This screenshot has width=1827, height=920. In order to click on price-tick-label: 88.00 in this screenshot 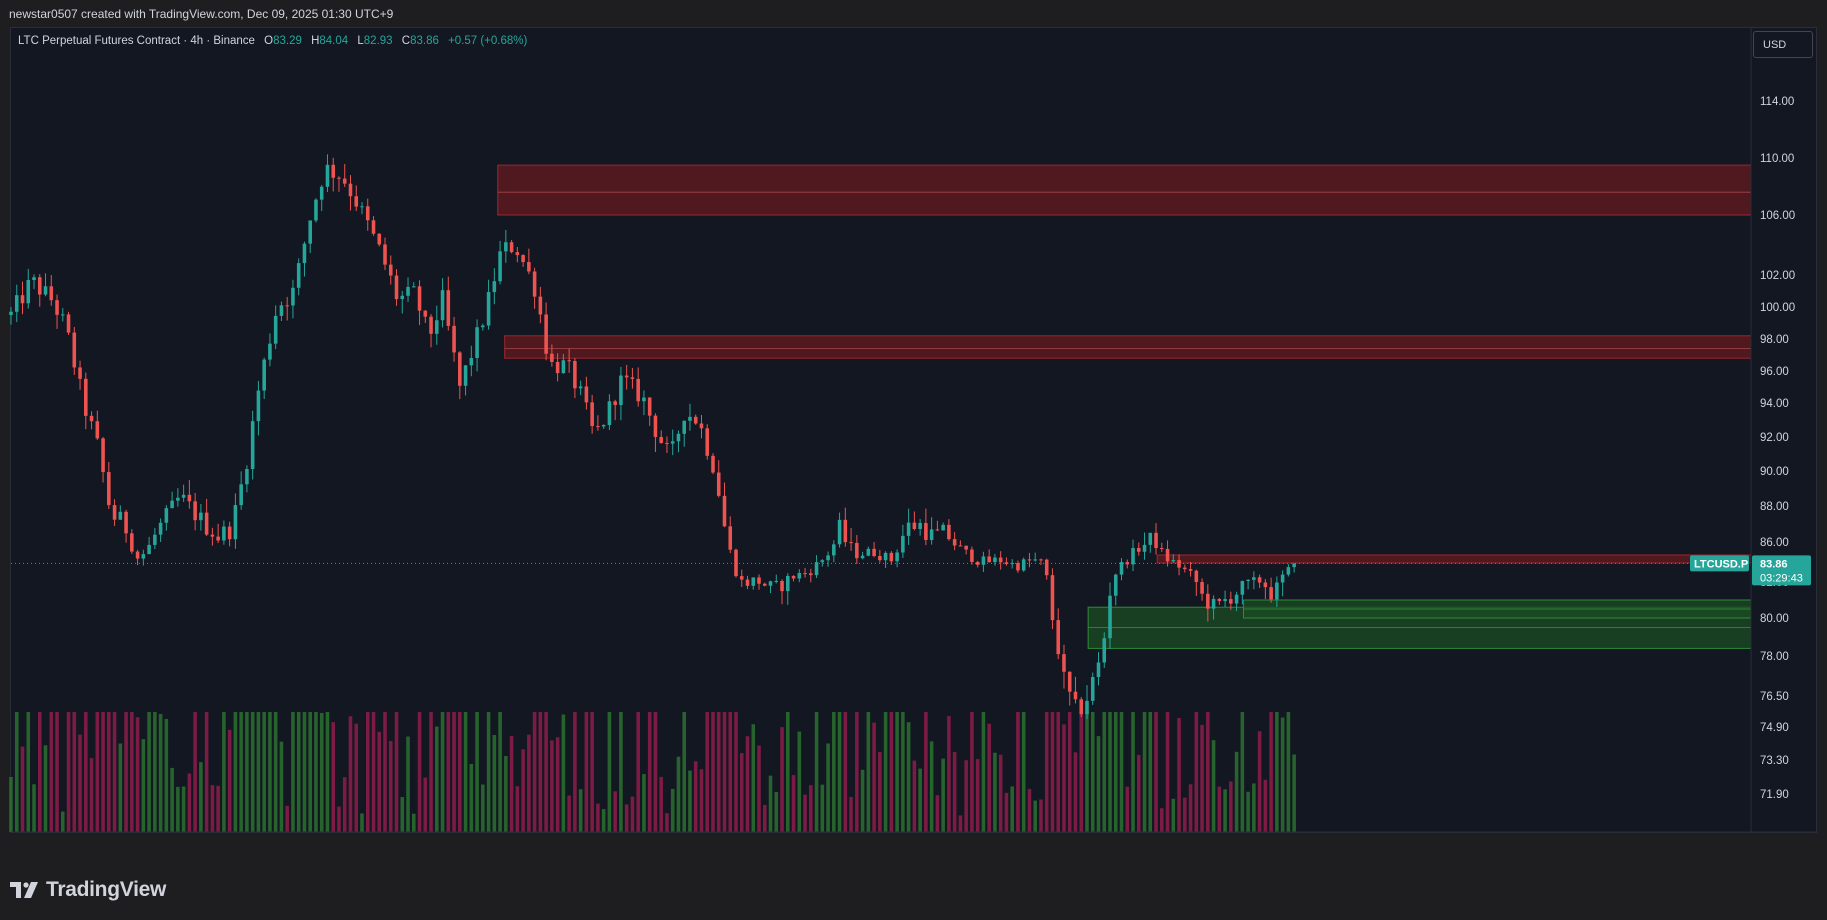, I will do `click(1774, 507)`.